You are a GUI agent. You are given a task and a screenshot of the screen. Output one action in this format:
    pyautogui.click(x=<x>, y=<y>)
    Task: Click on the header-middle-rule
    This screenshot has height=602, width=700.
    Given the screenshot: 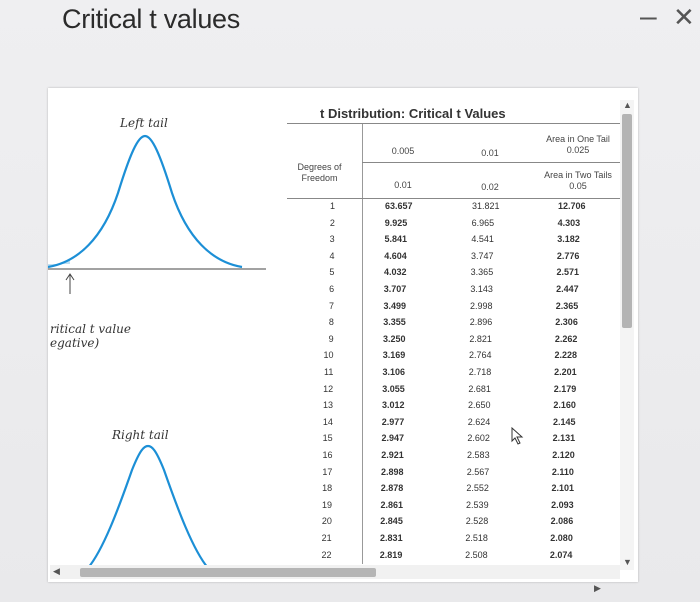 What is the action you would take?
    pyautogui.click(x=496, y=162)
    